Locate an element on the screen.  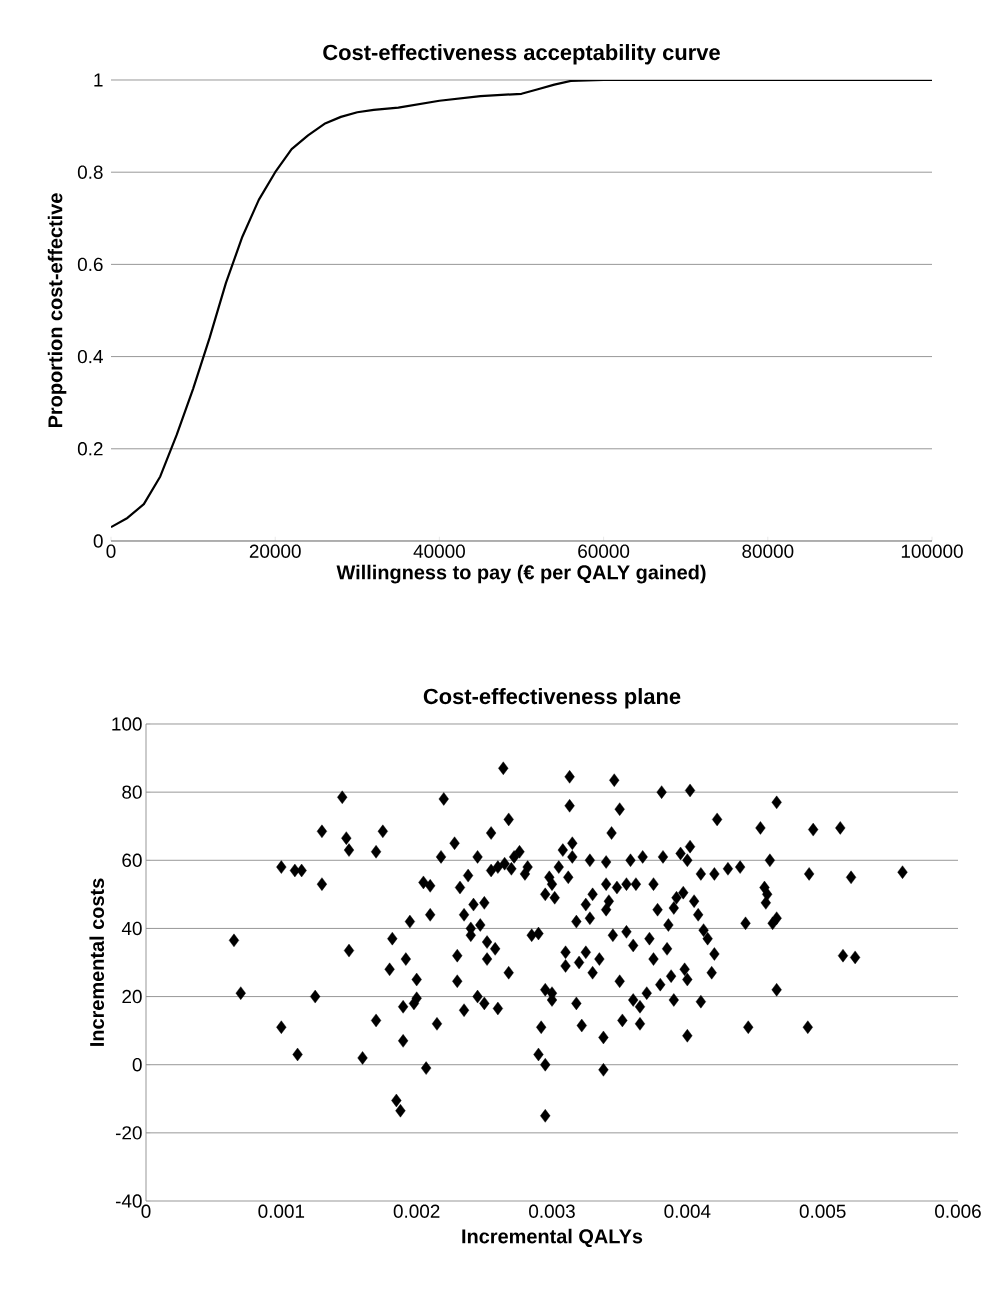
y-tick-label: 0.6 is located at coordinates (90, 264).